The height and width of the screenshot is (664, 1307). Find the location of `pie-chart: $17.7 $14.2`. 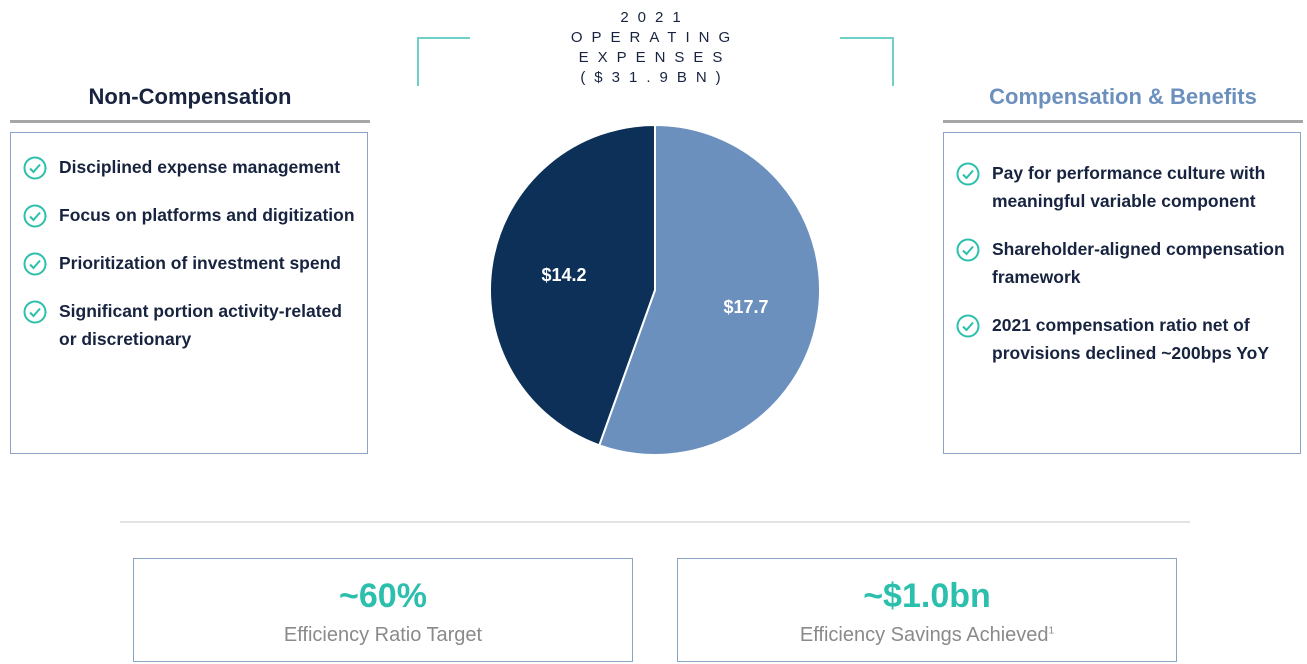

pie-chart: $17.7 $14.2 is located at coordinates (655, 289).